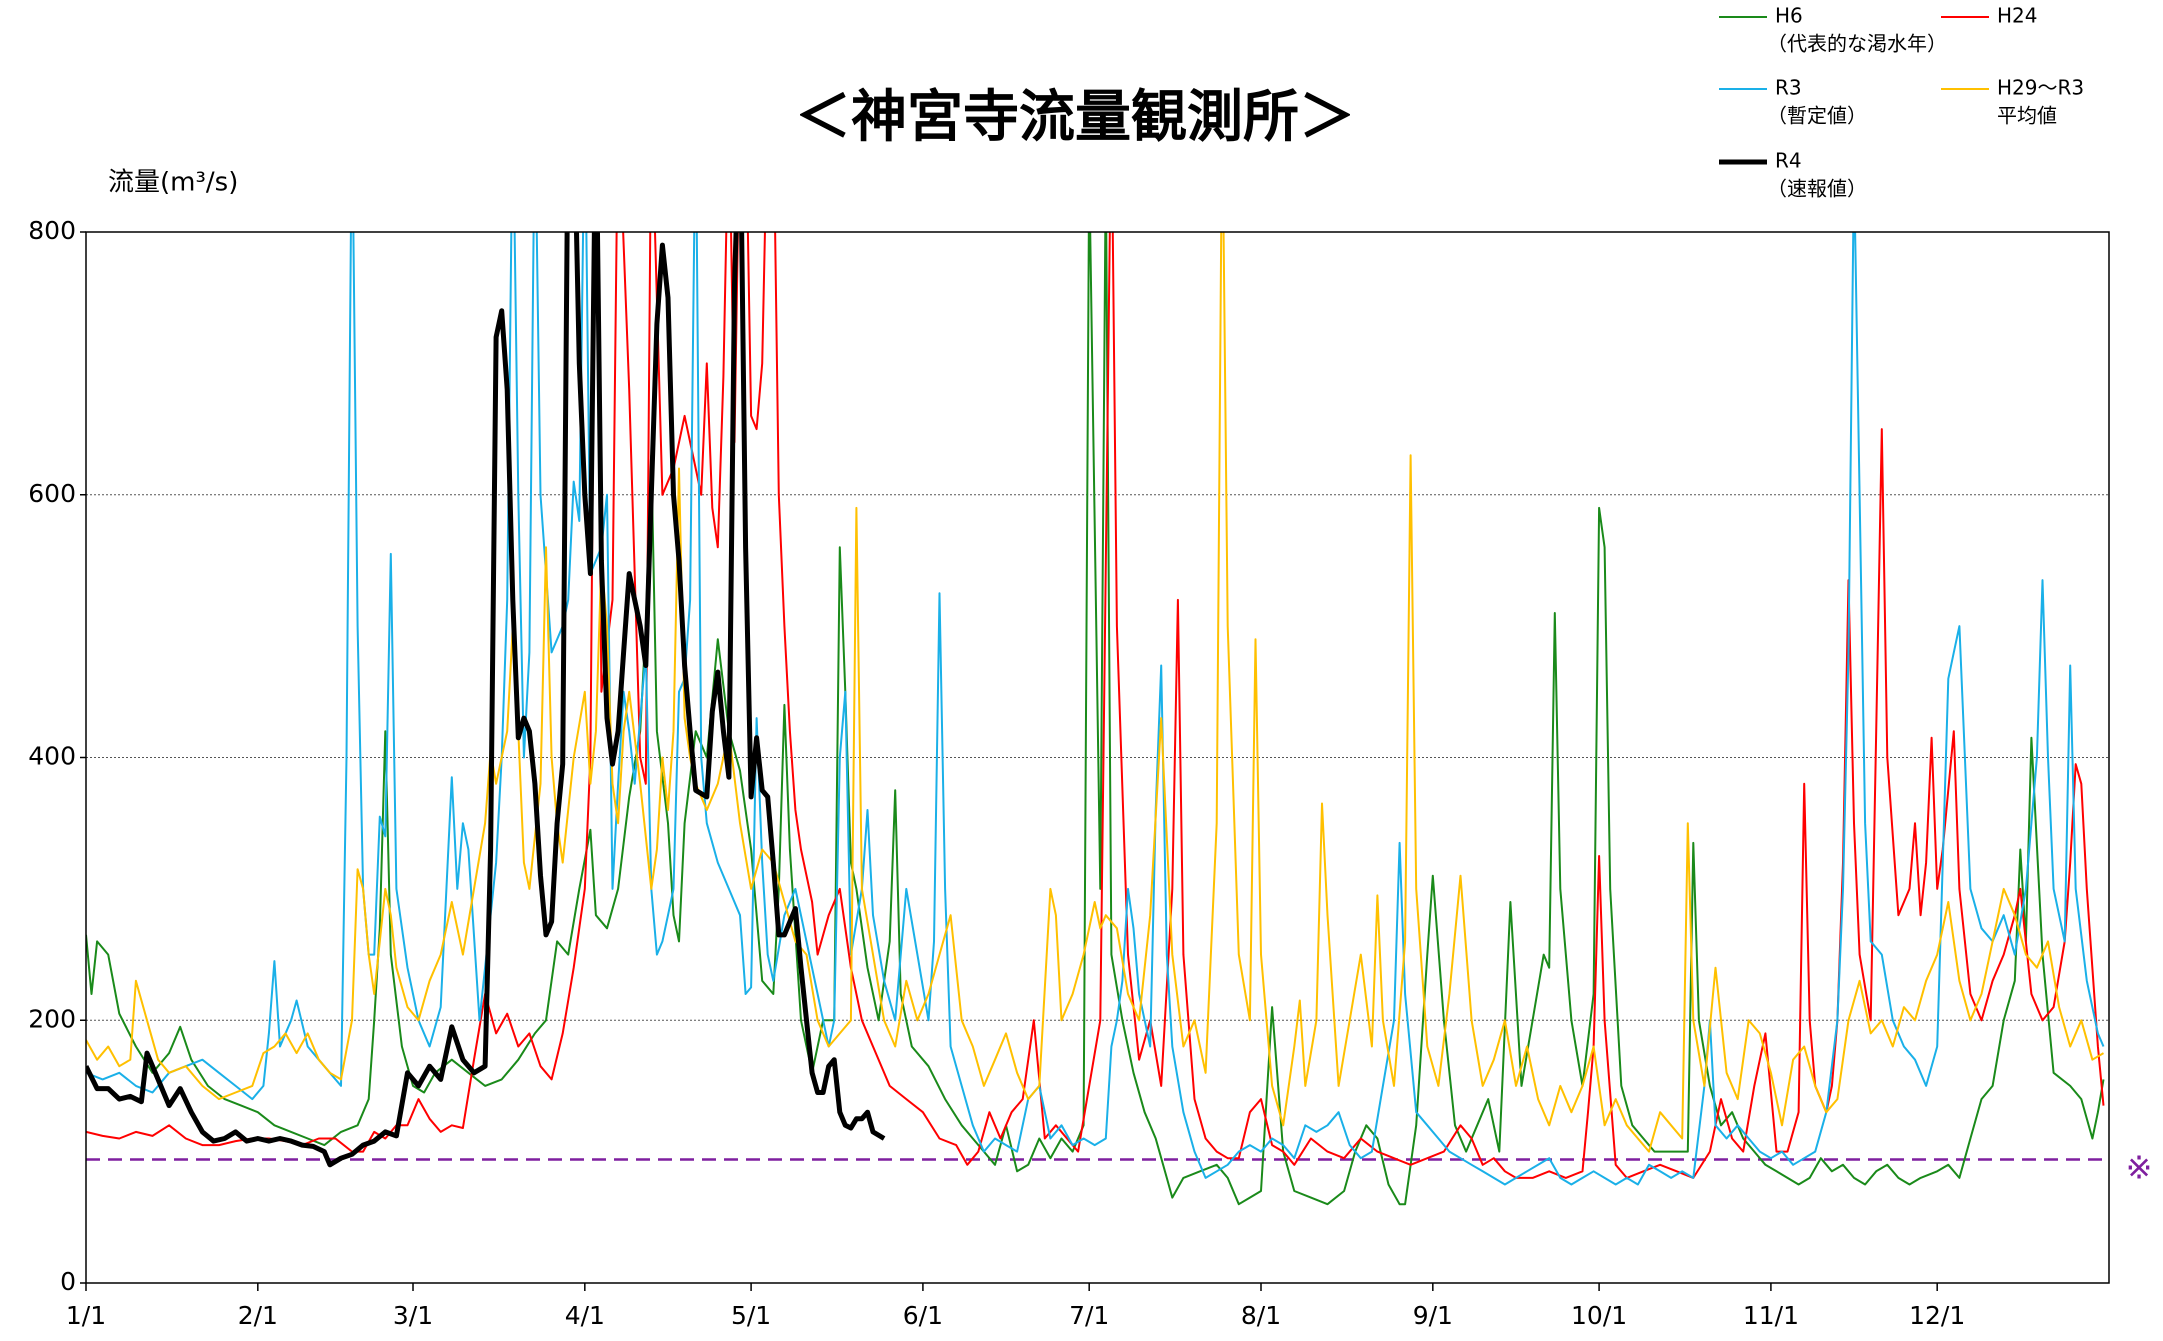 Image resolution: width=2163 pixels, height=1341 pixels. I want to click on legend-note: （速報値）, so click(1817, 189).